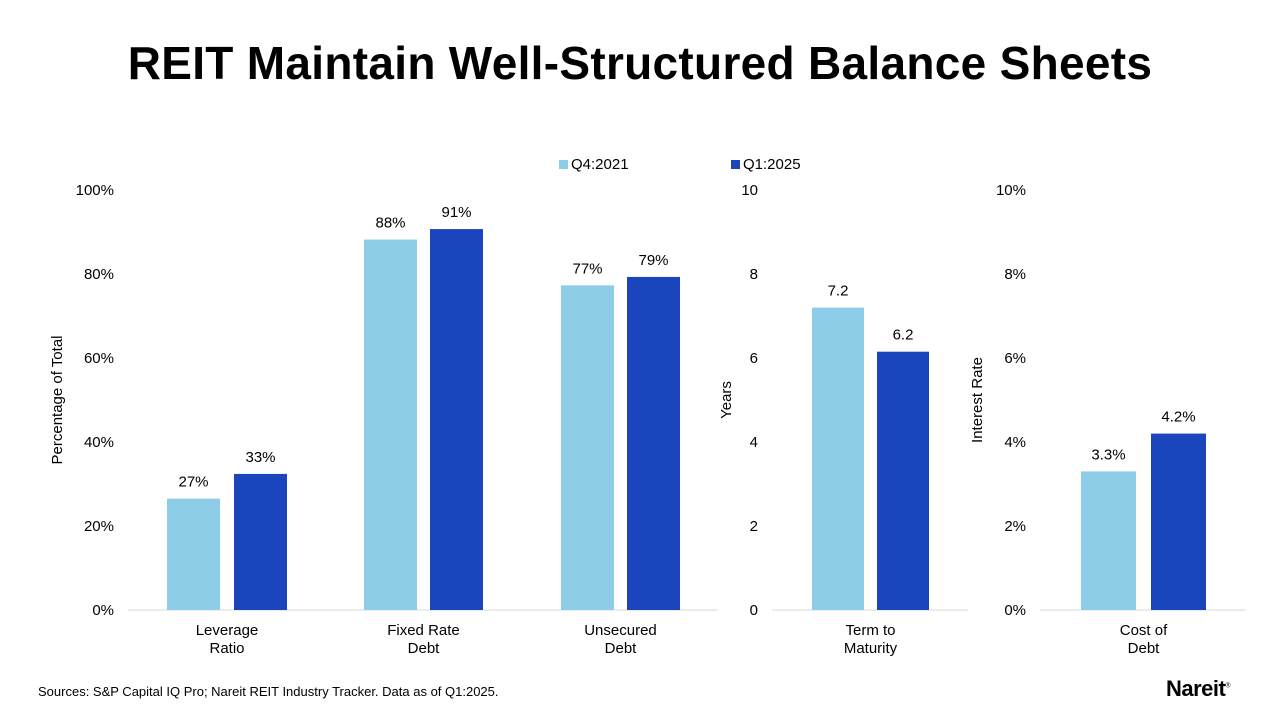 This screenshot has height=720, width=1280. I want to click on data-label: 77%, so click(587, 268).